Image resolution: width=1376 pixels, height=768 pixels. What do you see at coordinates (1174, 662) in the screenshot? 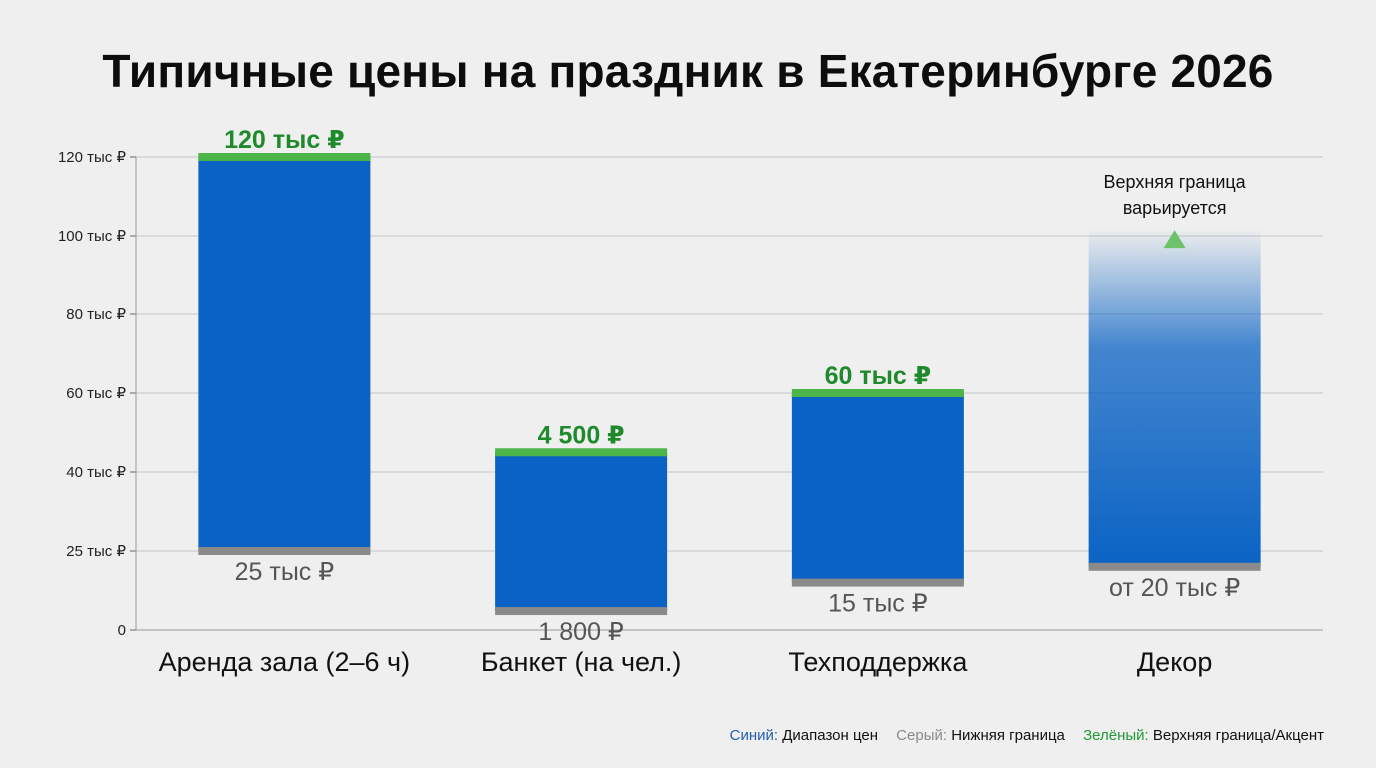
I see `x-category-label: Декор` at bounding box center [1174, 662].